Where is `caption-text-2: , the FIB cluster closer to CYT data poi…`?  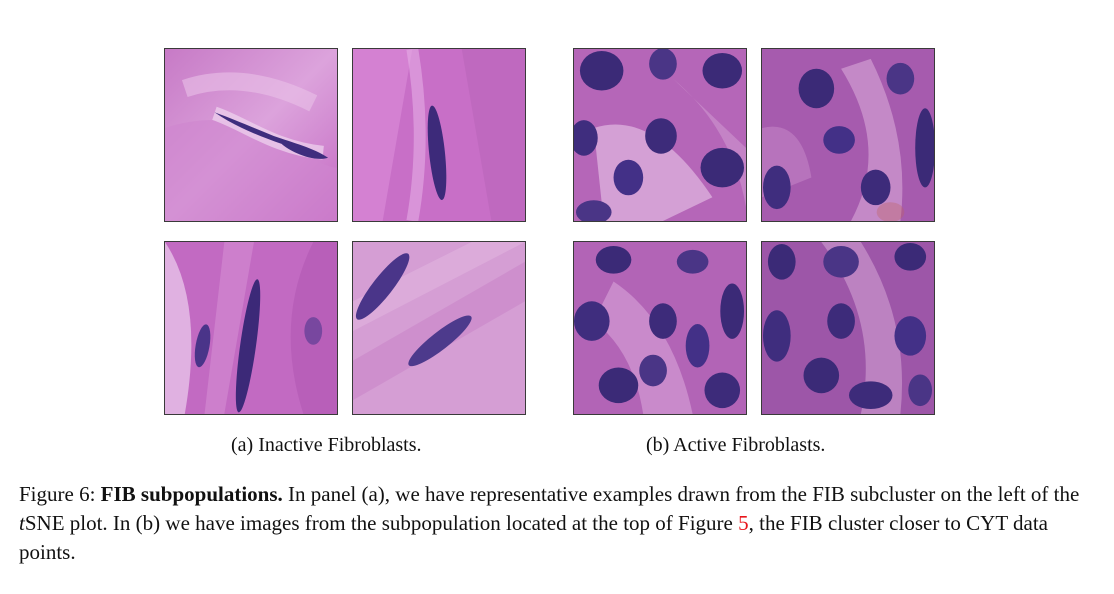
caption-text-2: , the FIB cluster closer to CYT data poi… is located at coordinates (533, 537).